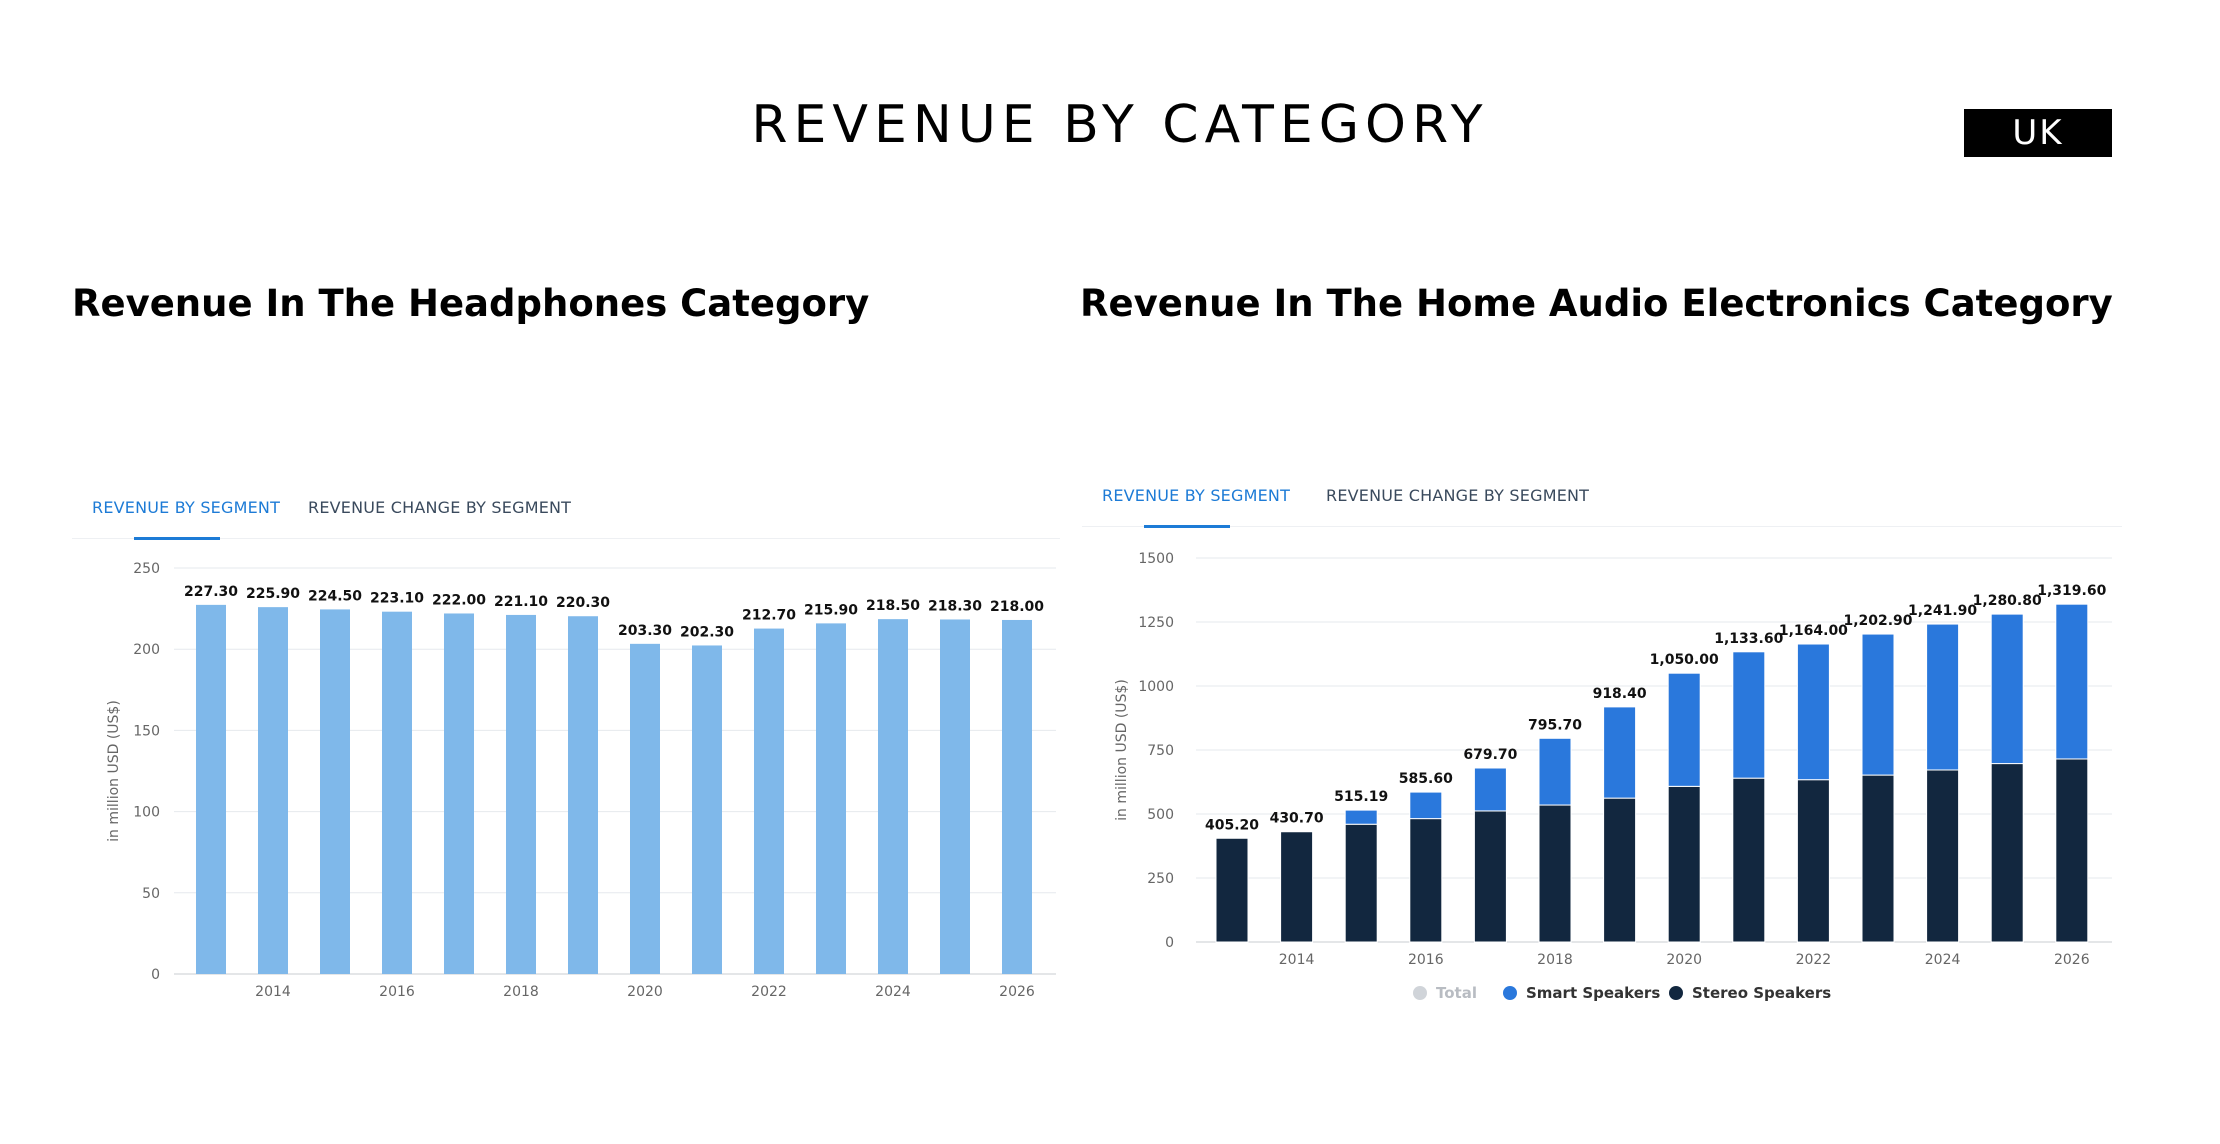 This screenshot has width=2220, height=1144. Describe the element at coordinates (459, 600) in the screenshot. I see `data-label: 222.00` at that location.